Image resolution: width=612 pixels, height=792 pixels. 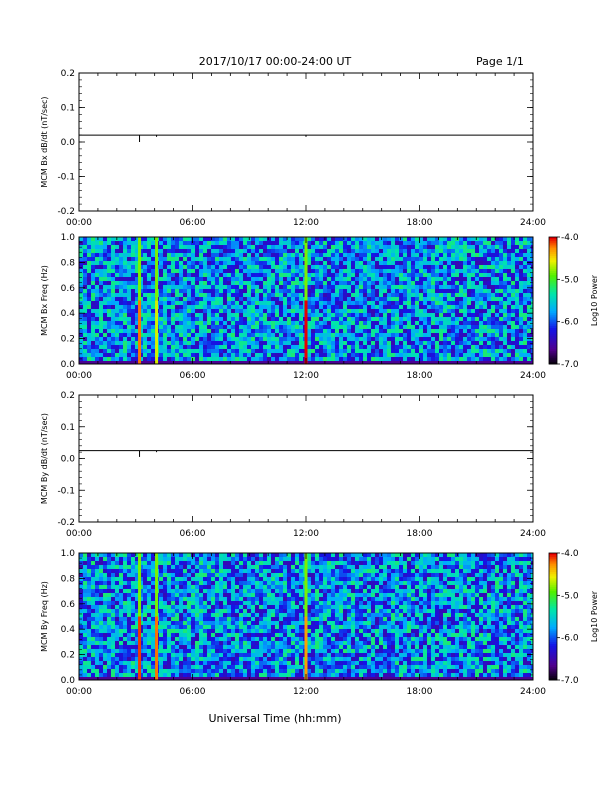 I want to click on y-axis-label: MCM Bx Freq (Hz), so click(x=44, y=300).